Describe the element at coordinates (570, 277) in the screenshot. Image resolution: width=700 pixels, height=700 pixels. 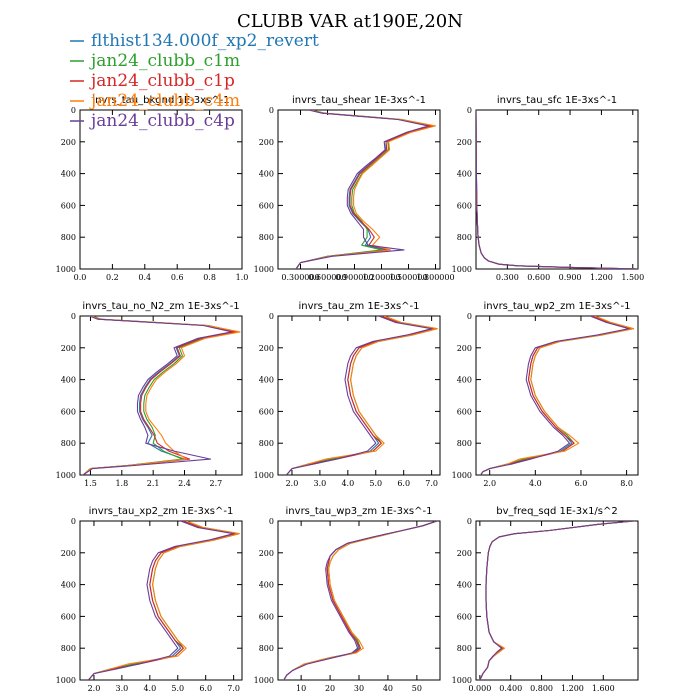
I see `x-tick-label: 0.900` at that location.